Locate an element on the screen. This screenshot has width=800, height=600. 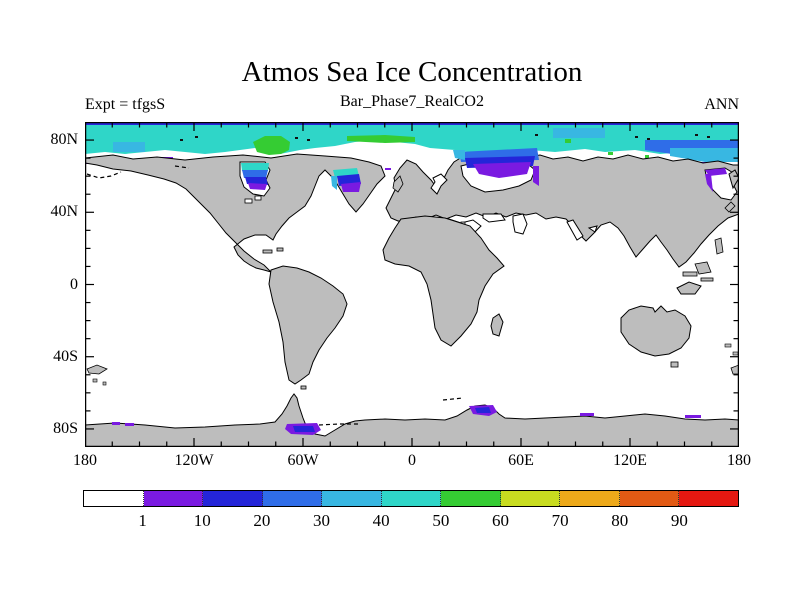
y-axis-label: 40S is located at coordinates (65, 356).